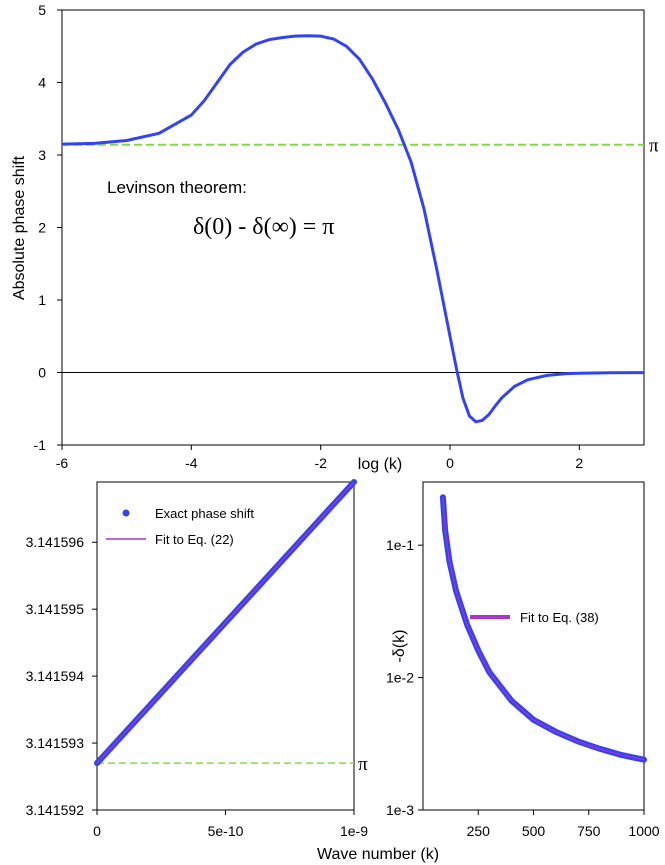  What do you see at coordinates (55, 810) in the screenshot?
I see `bl-y-tick-label: 3.141592` at bounding box center [55, 810].